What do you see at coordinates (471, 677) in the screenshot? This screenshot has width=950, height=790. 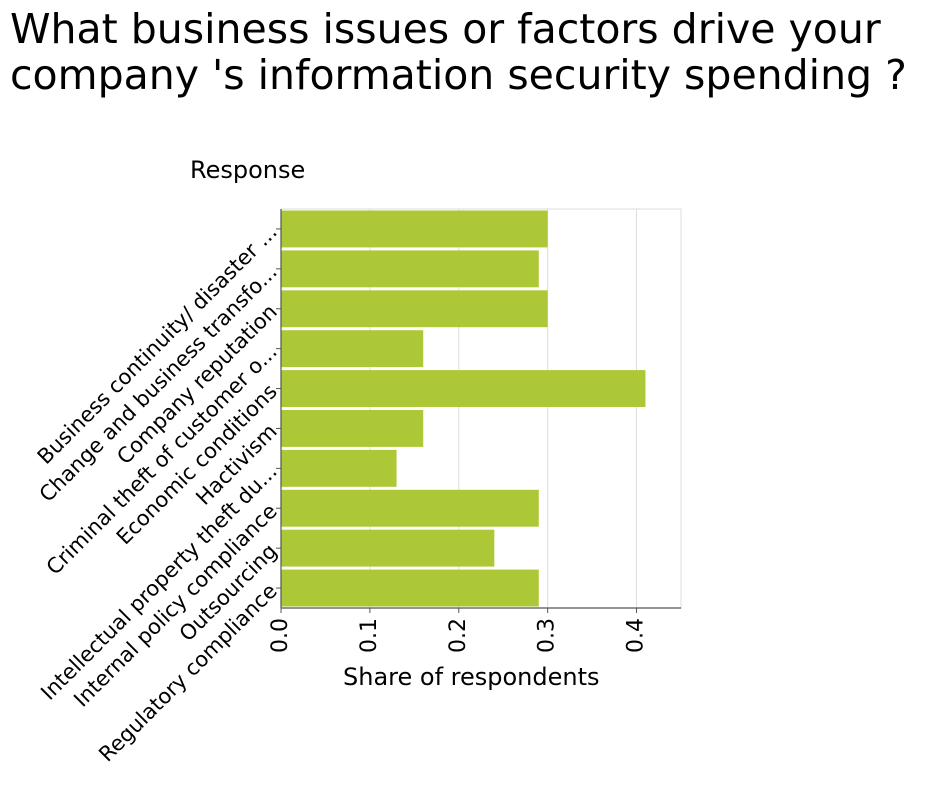 I see `x-axis-label: Share of respondents` at bounding box center [471, 677].